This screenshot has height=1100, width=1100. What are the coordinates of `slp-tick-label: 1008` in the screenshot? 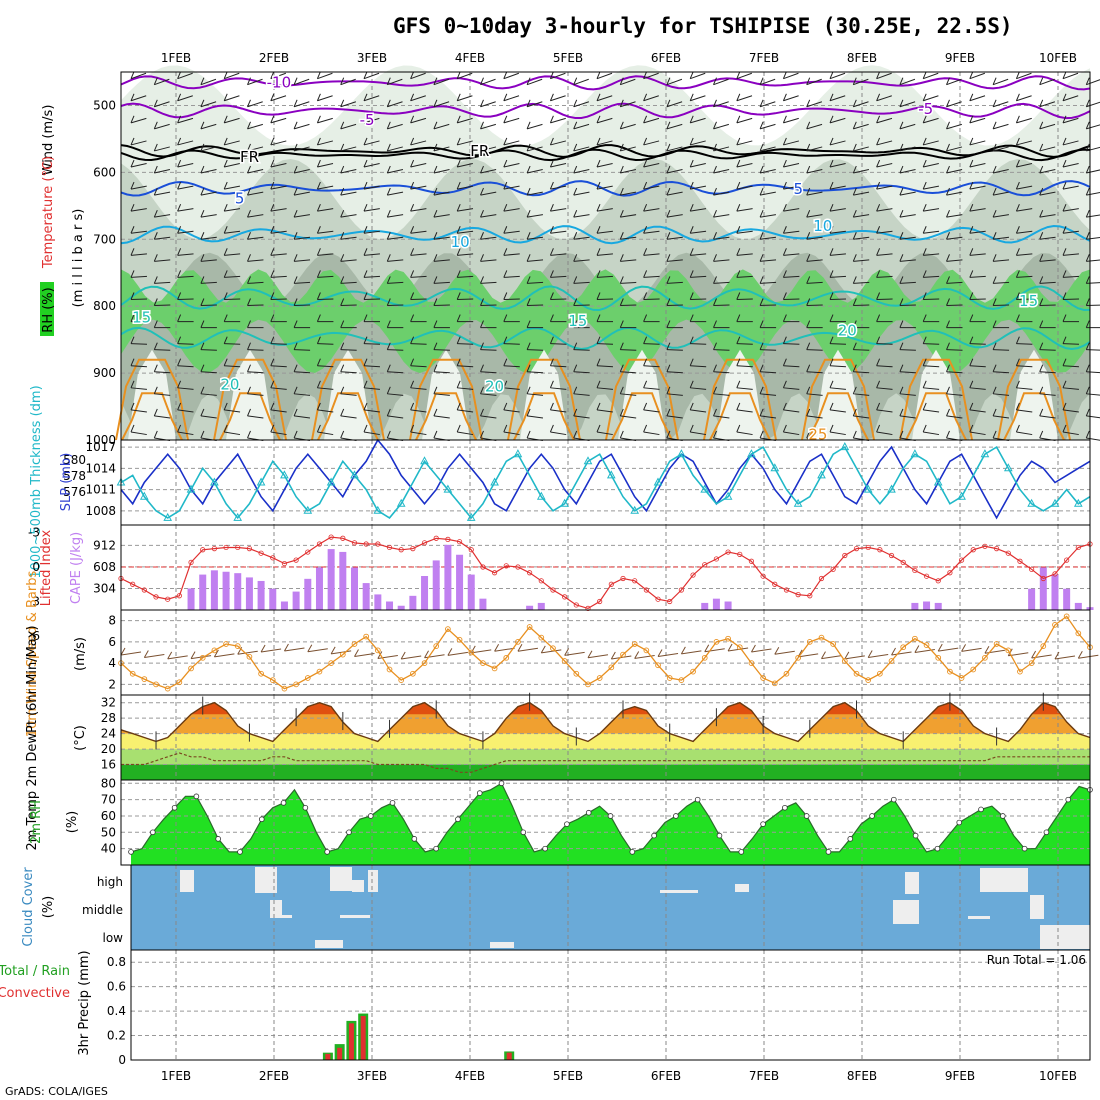 It's located at (100, 511).